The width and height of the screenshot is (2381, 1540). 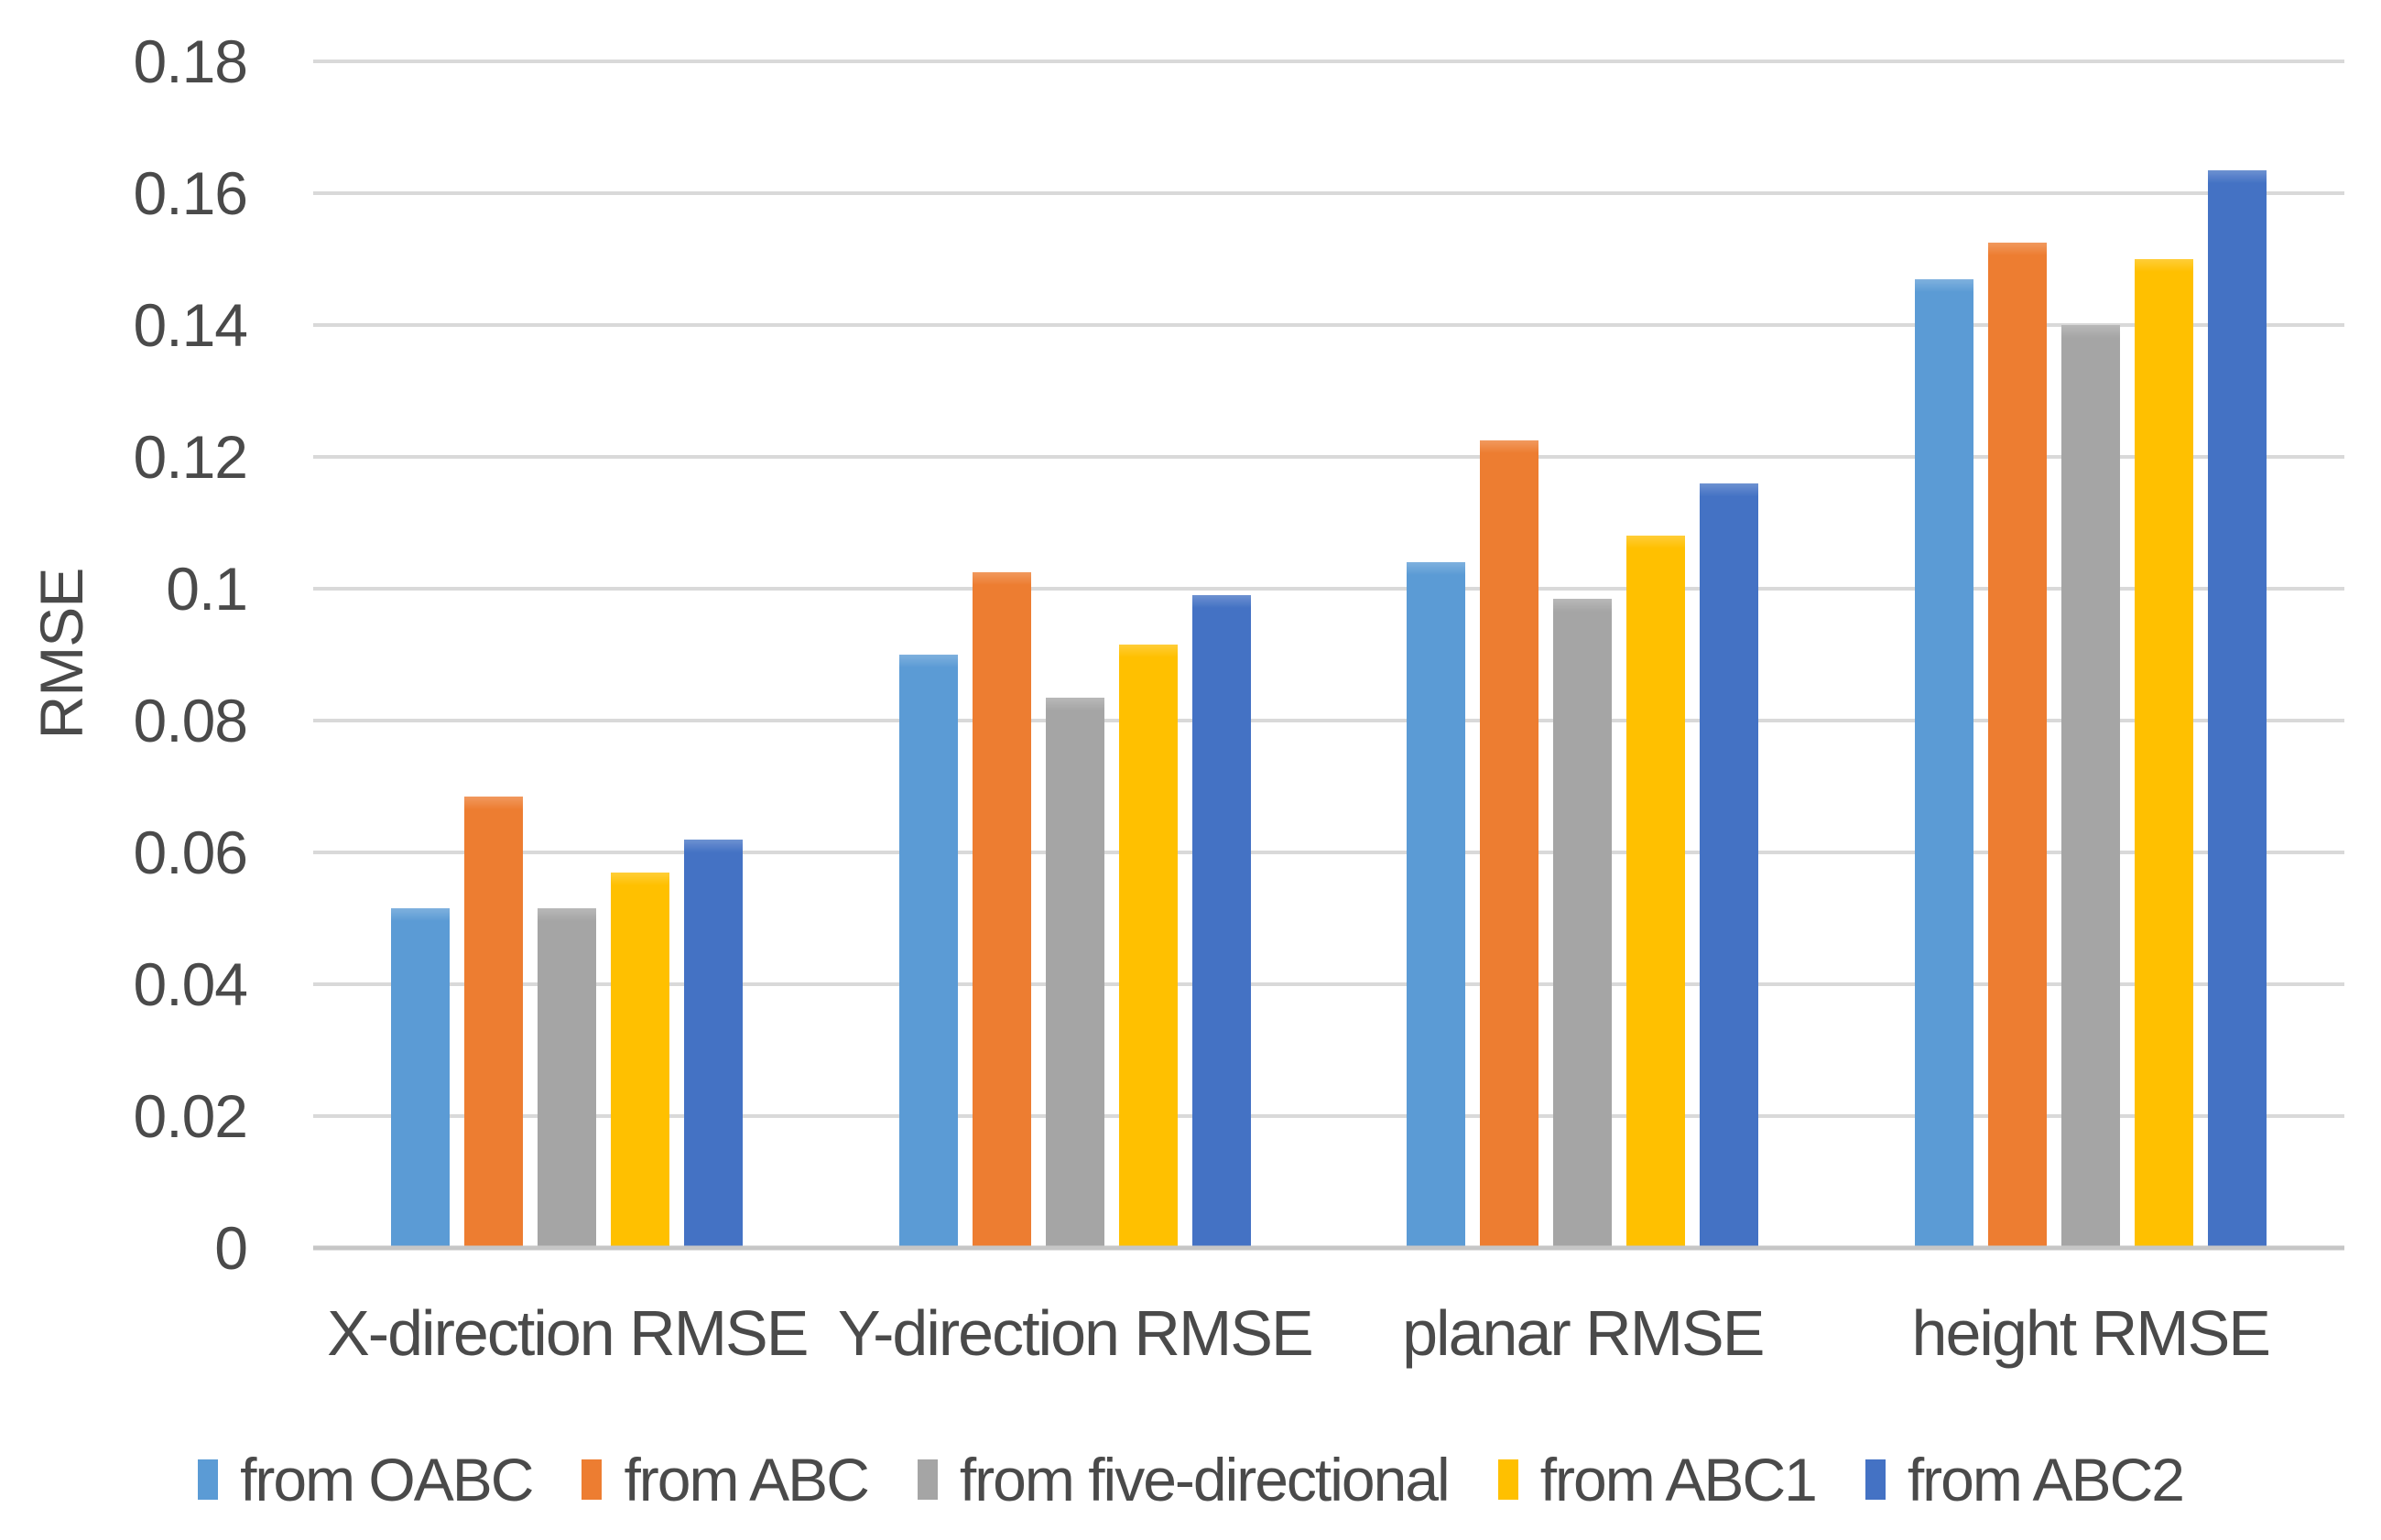 I want to click on legend-label: from OABC, so click(x=387, y=1479).